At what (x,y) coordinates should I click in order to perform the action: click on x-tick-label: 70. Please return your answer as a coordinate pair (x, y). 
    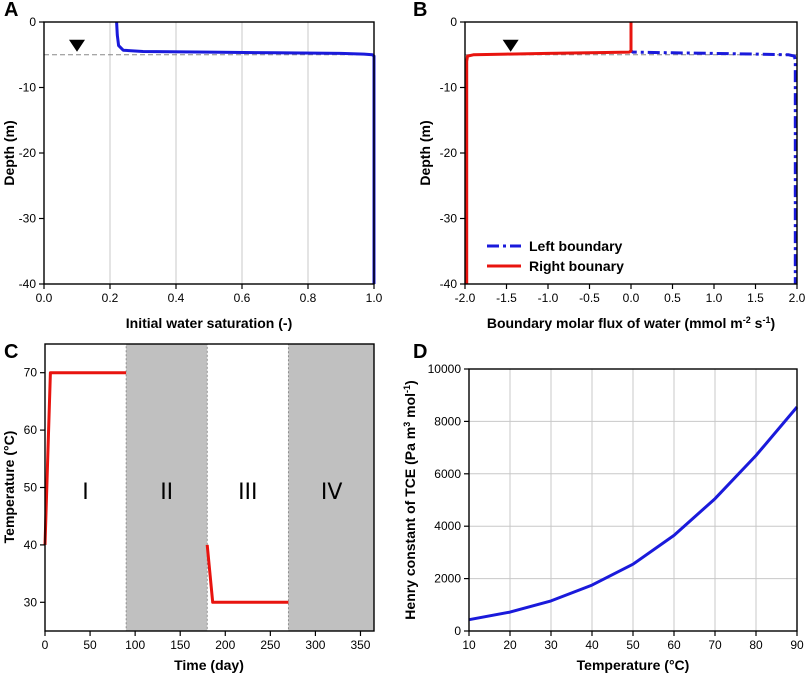
    Looking at the image, I should click on (715, 645).